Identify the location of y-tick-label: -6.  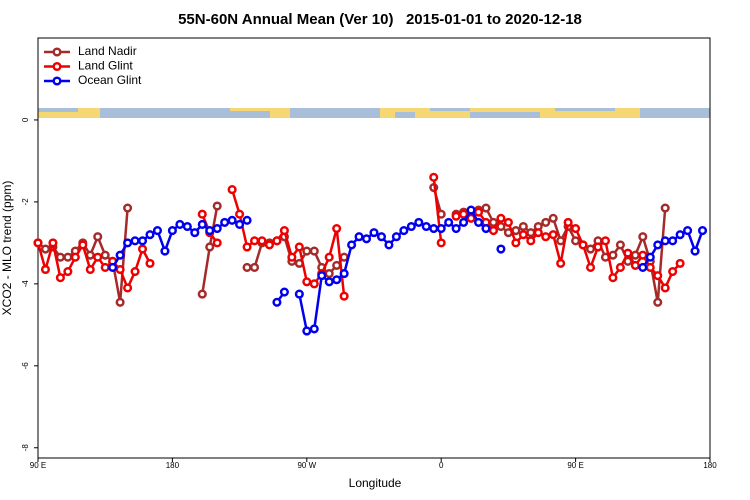
(25, 366).